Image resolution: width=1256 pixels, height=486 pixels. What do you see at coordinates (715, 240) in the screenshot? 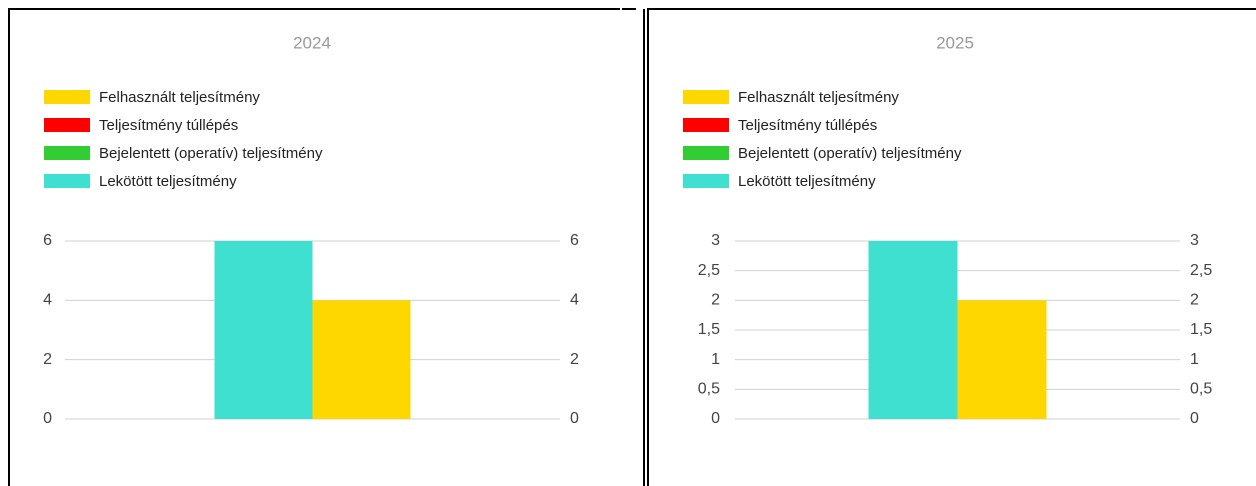
I see `y-tick-label: 3` at bounding box center [715, 240].